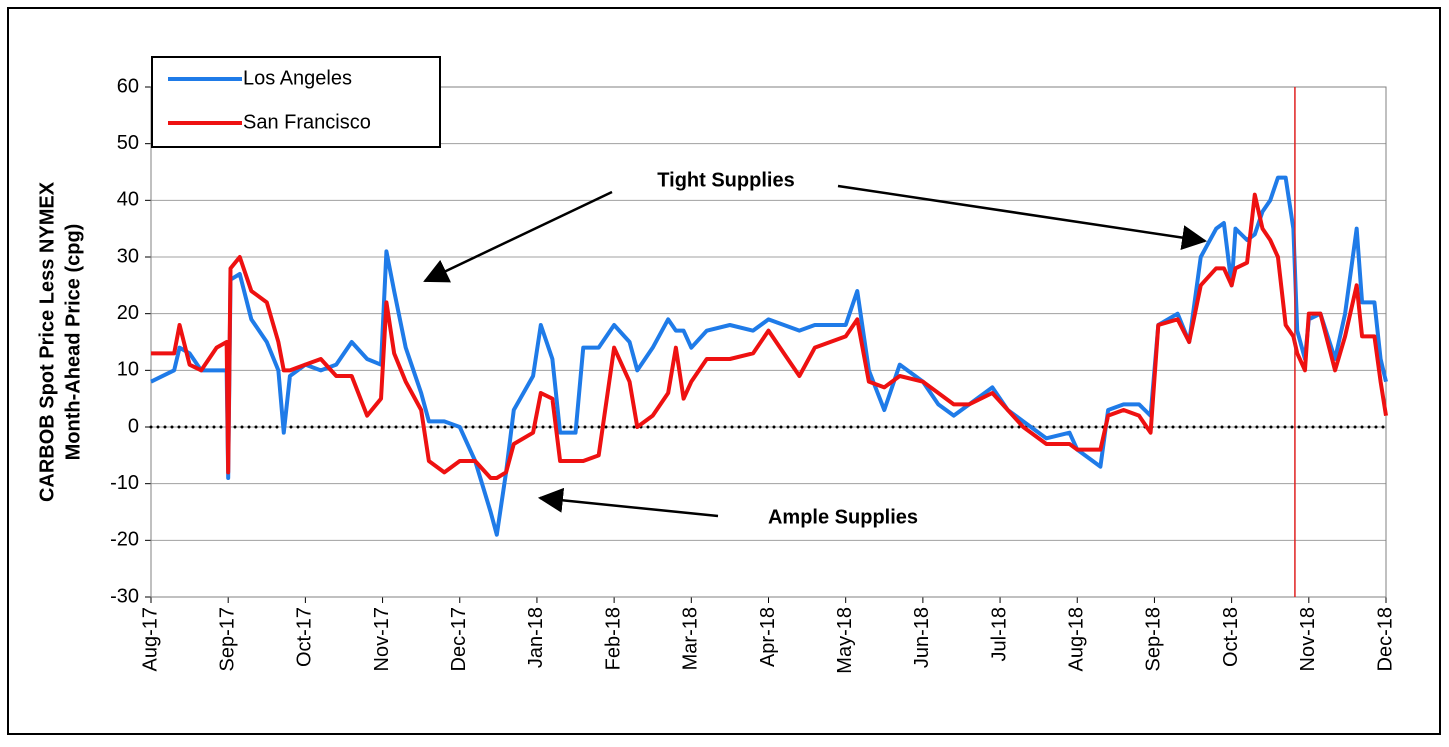 This screenshot has height=747, width=1449. I want to click on annotation: Tight Supplies, so click(725, 180).